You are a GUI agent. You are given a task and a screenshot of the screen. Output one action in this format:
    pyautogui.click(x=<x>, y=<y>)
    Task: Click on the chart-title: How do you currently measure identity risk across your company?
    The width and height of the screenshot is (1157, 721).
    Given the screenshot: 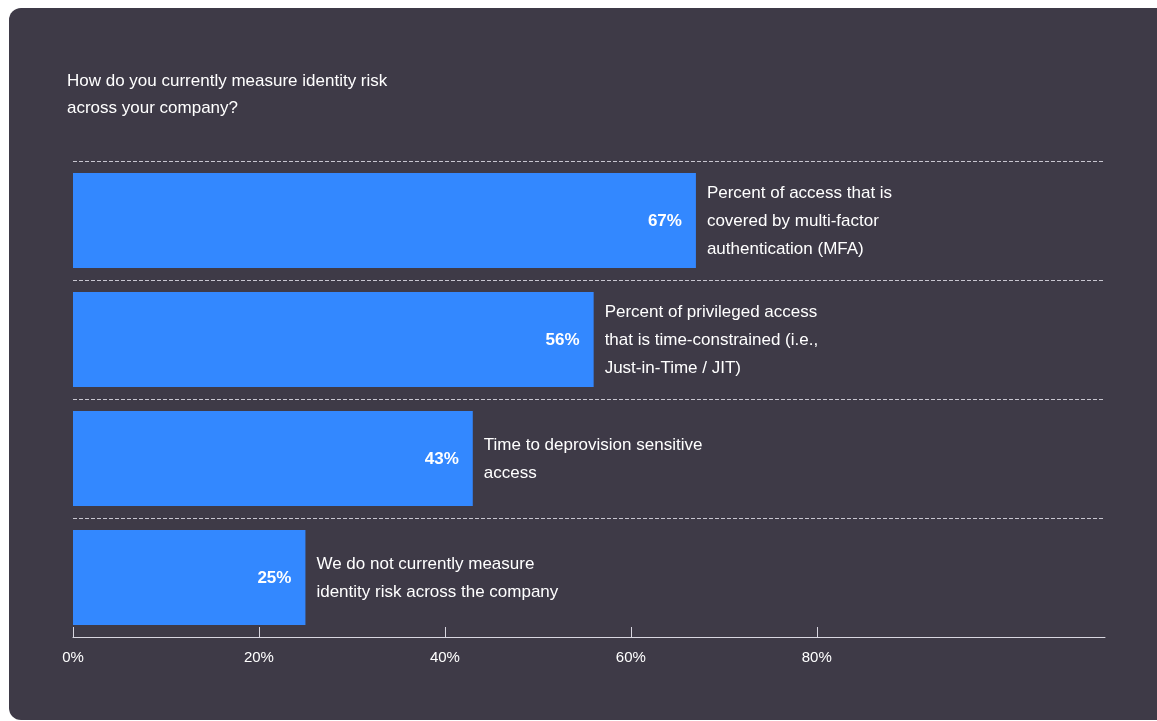 What is the action you would take?
    pyautogui.click(x=230, y=94)
    